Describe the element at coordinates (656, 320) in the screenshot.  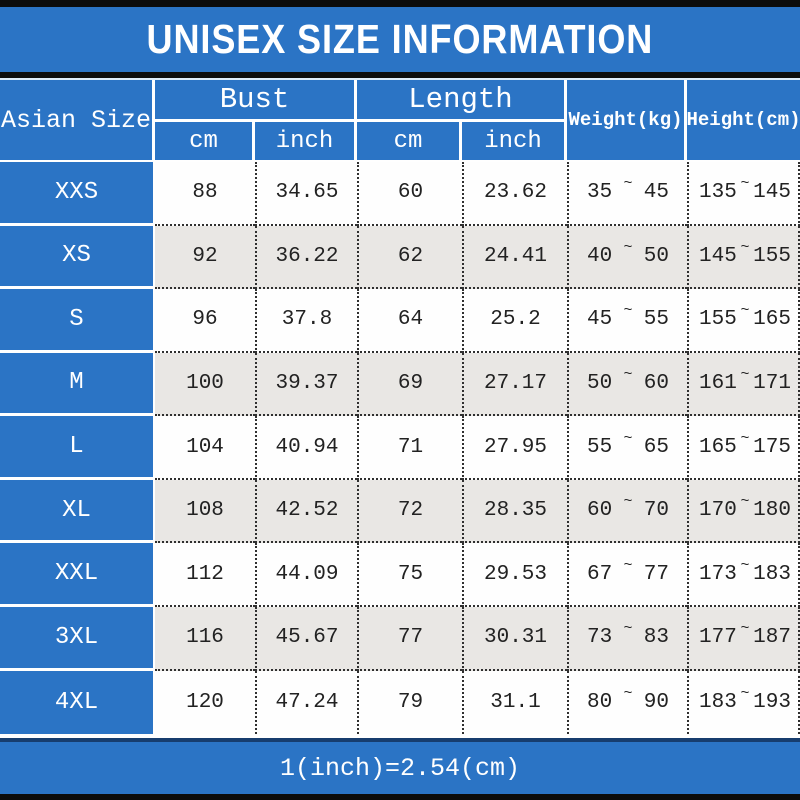
I see `weight-max: 55` at that location.